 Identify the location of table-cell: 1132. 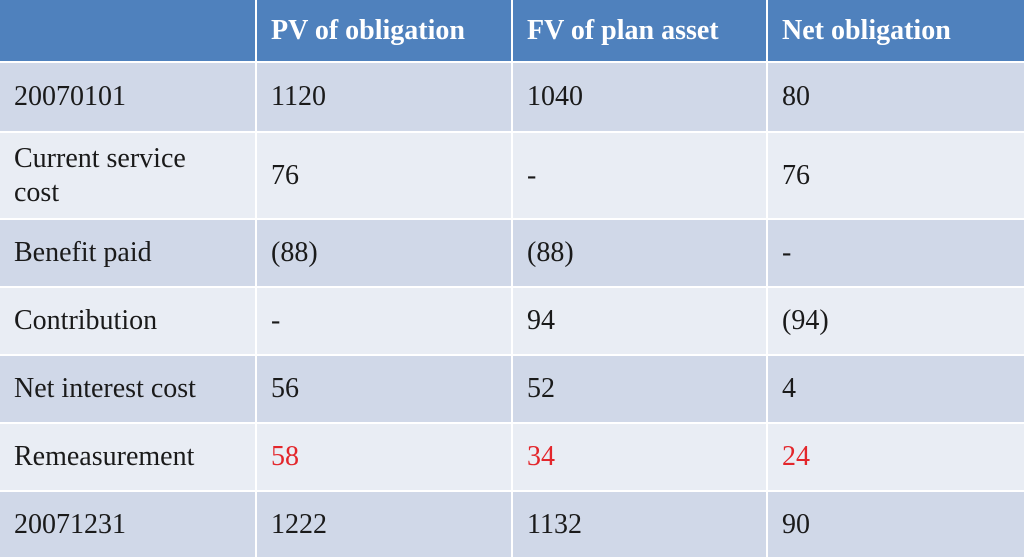
(639, 524).